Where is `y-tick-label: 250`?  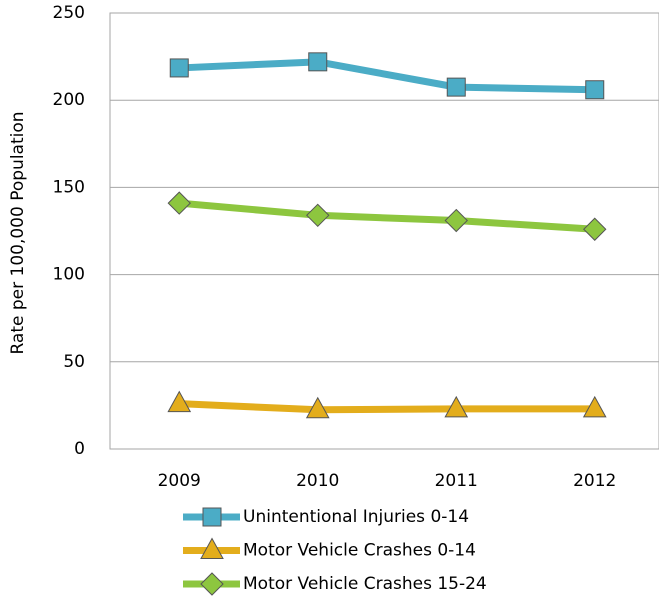 y-tick-label: 250 is located at coordinates (69, 13).